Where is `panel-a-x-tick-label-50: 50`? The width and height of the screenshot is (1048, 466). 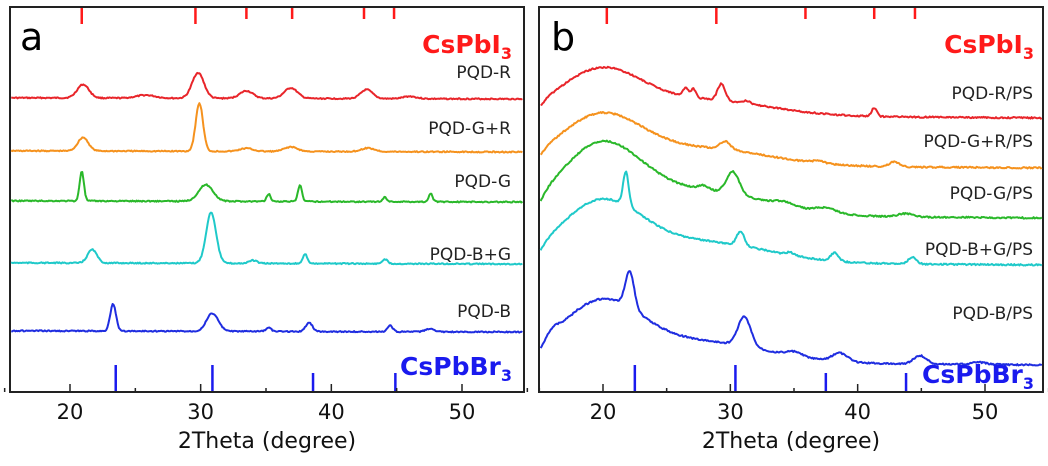 panel-a-x-tick-label-50: 50 is located at coordinates (462, 412).